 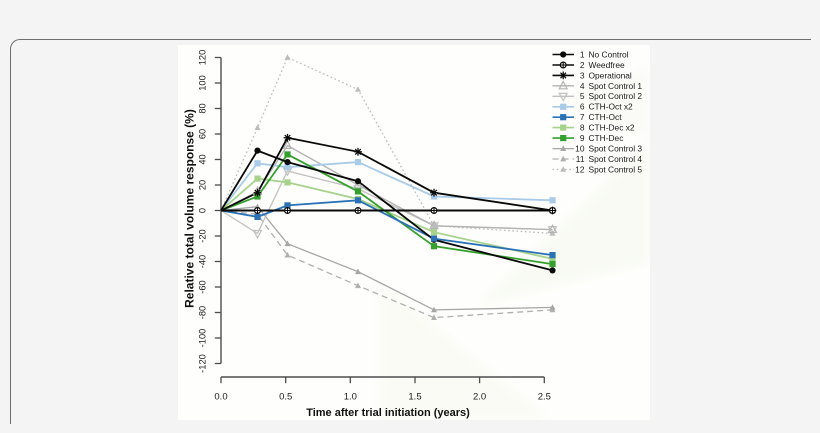 I want to click on svg-text: 2.0, so click(x=479, y=397).